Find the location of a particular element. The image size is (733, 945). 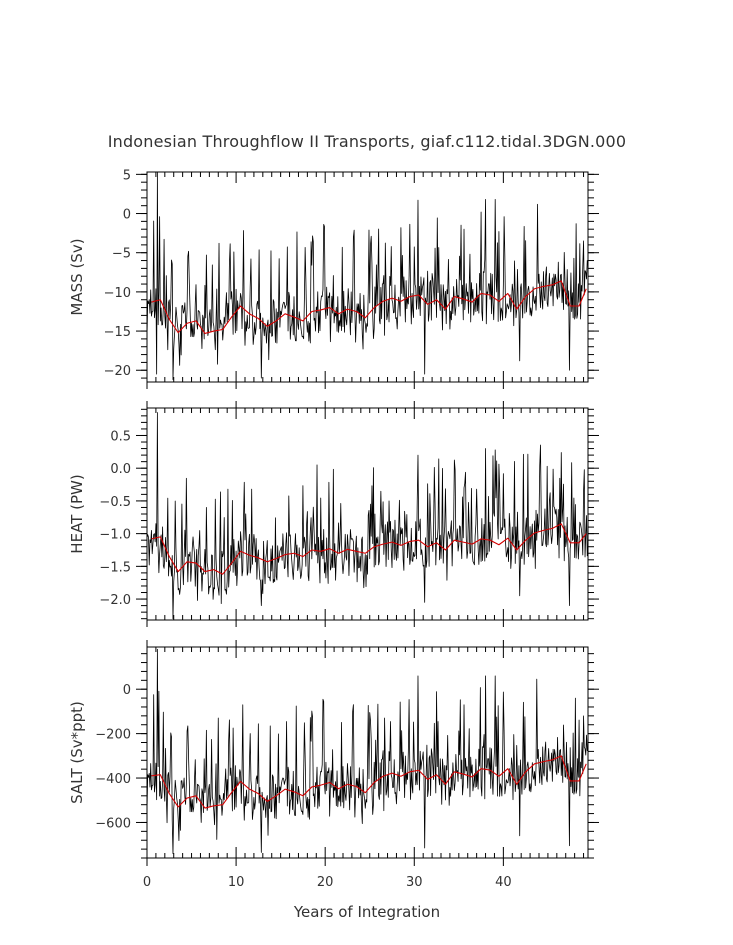

x-tick-label: 0 is located at coordinates (147, 882).